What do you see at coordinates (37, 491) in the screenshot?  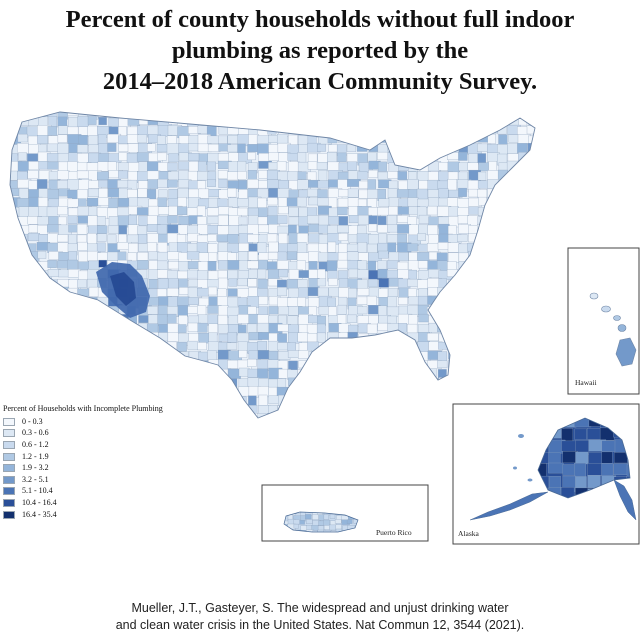 I see `legend-label: 5.1 - 10.4` at bounding box center [37, 491].